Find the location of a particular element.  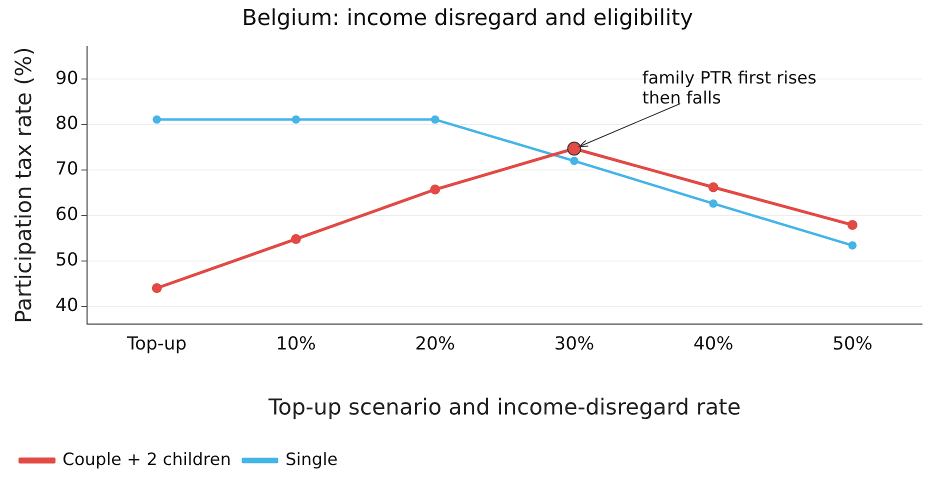

y-tick-label: 40 is located at coordinates (66, 305).